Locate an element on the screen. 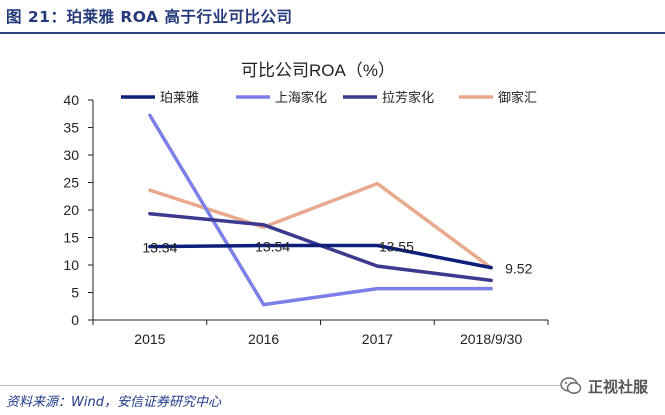 The image size is (665, 415). chart-title: 可比公司ROA（%） is located at coordinates (318, 70).